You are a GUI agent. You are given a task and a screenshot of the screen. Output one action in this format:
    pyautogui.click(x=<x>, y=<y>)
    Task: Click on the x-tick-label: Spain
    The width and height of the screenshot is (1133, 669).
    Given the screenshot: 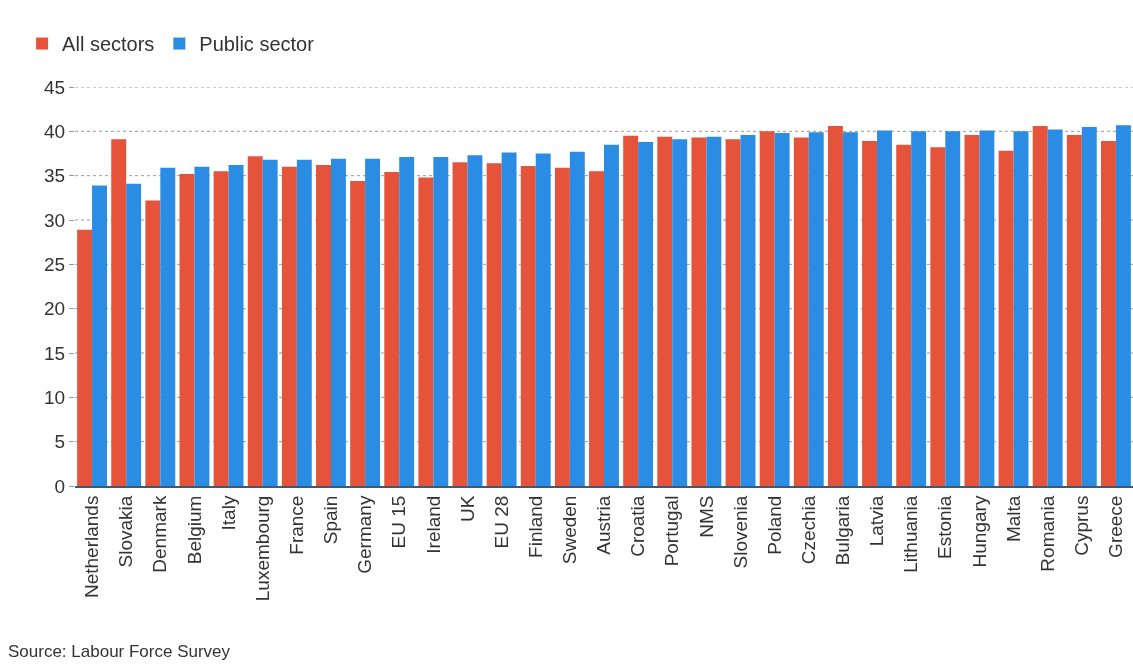 What is the action you would take?
    pyautogui.click(x=331, y=520)
    